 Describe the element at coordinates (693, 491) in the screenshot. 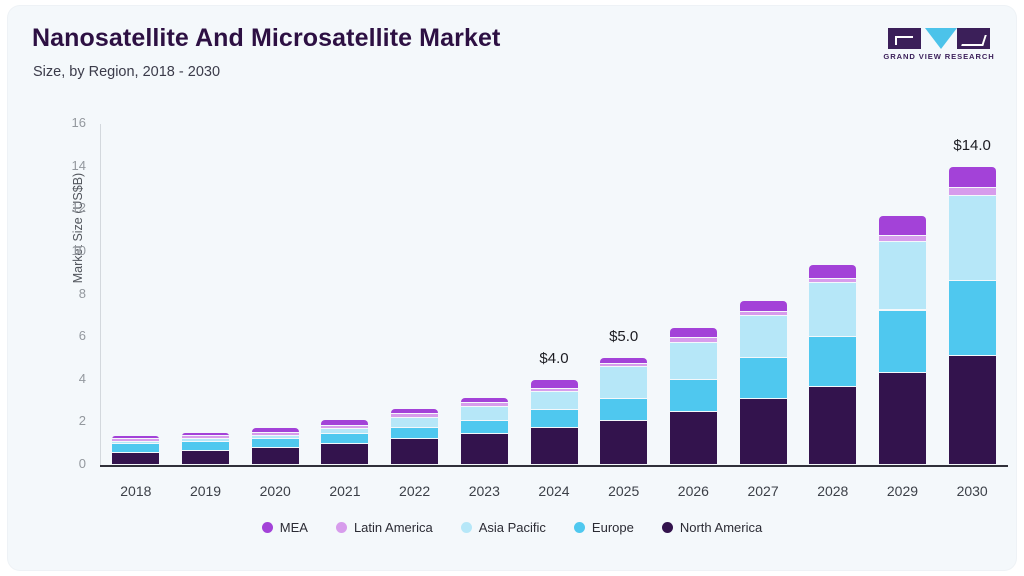

I see `x-tick-label: 2026` at that location.